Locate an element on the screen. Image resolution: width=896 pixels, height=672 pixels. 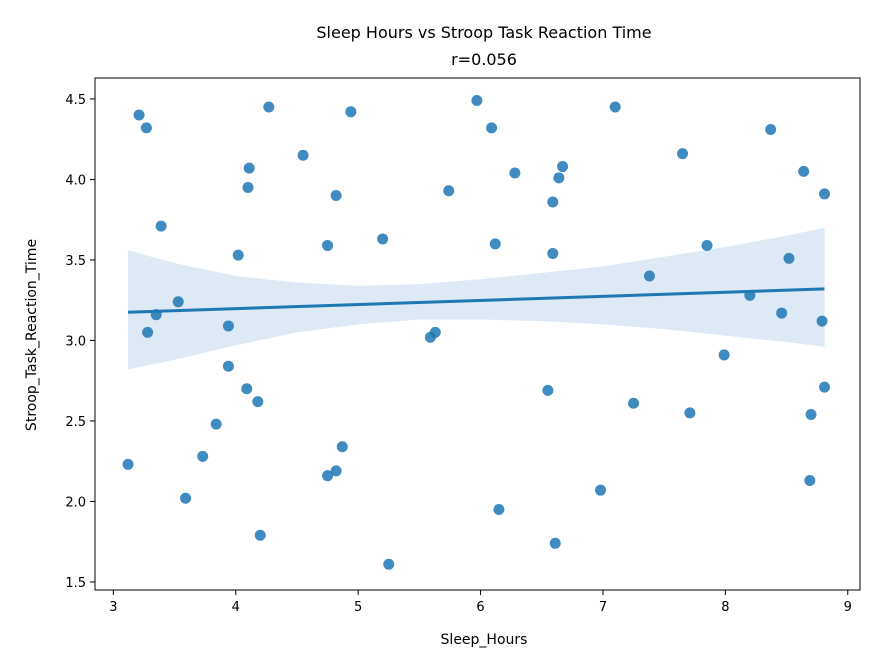
y-tick-label: 2.0 is located at coordinates (75, 502).